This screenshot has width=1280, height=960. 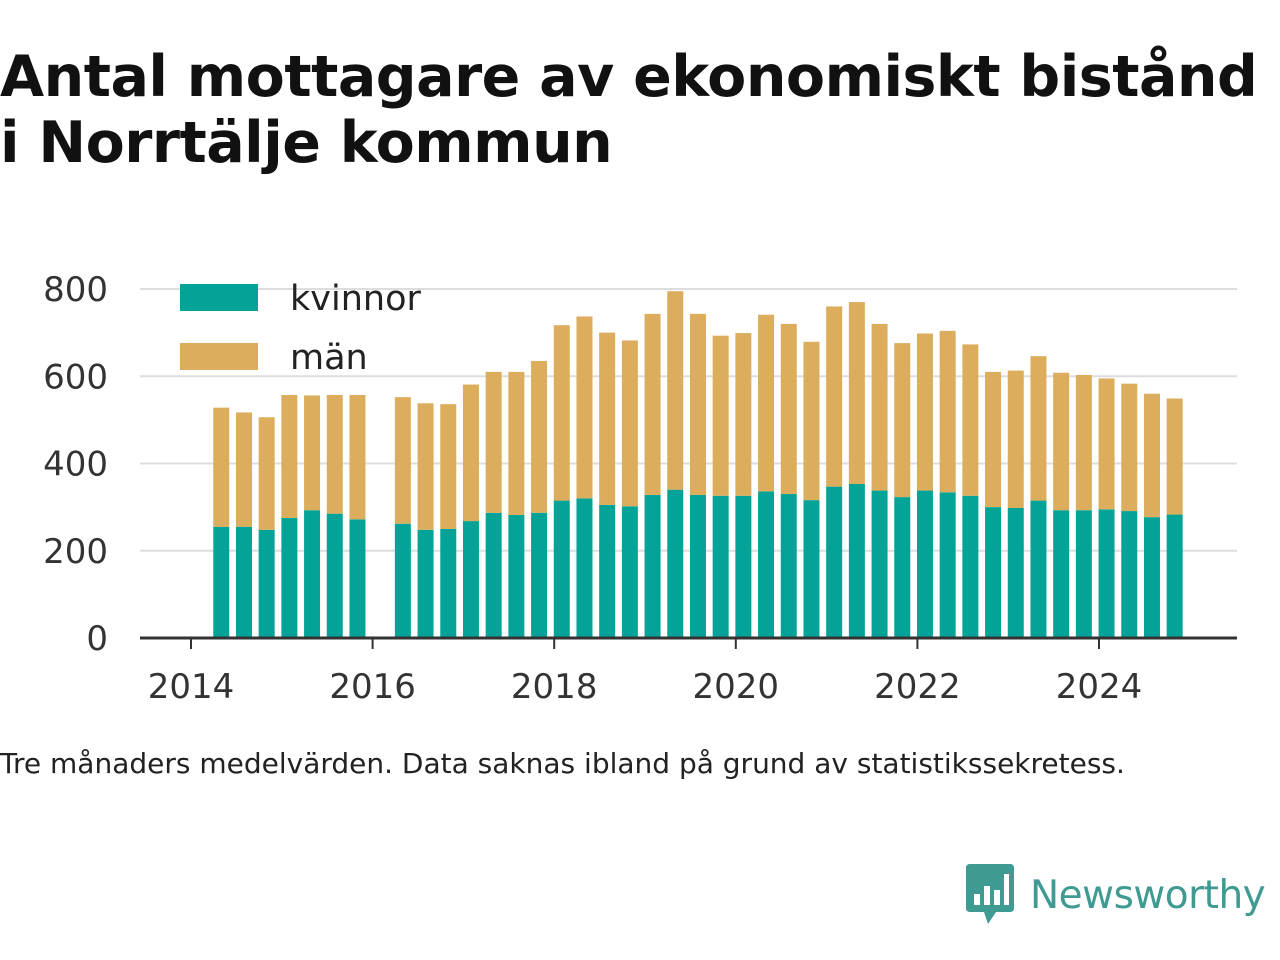 I want to click on x-tick-label: 2024, so click(x=1099, y=687).